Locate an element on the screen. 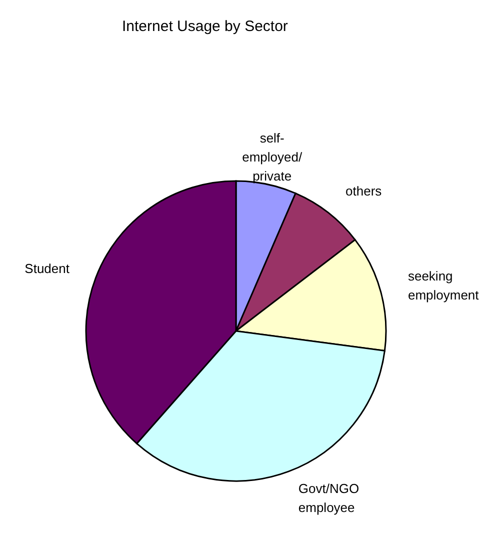 The width and height of the screenshot is (496, 548). slice-label: Govt/NGO employee is located at coordinates (329, 497).